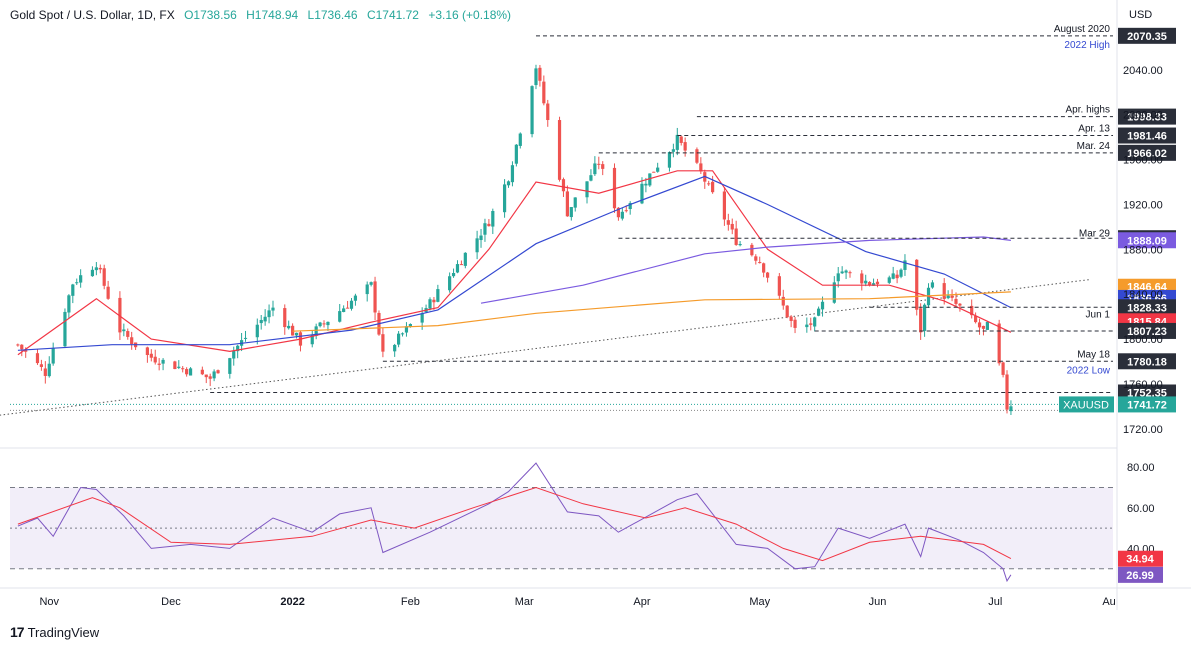 Image resolution: width=1191 pixels, height=650 pixels. What do you see at coordinates (1098, 314) in the screenshot?
I see `level-note: Jun 1` at bounding box center [1098, 314].